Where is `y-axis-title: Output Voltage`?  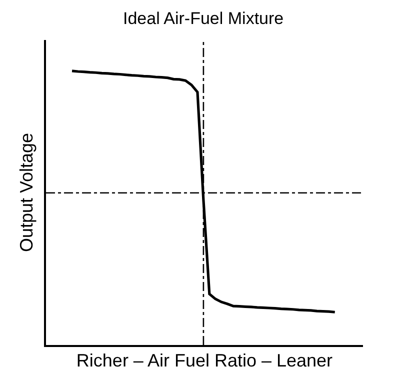
y-axis-title: Output Voltage is located at coordinates (26, 192).